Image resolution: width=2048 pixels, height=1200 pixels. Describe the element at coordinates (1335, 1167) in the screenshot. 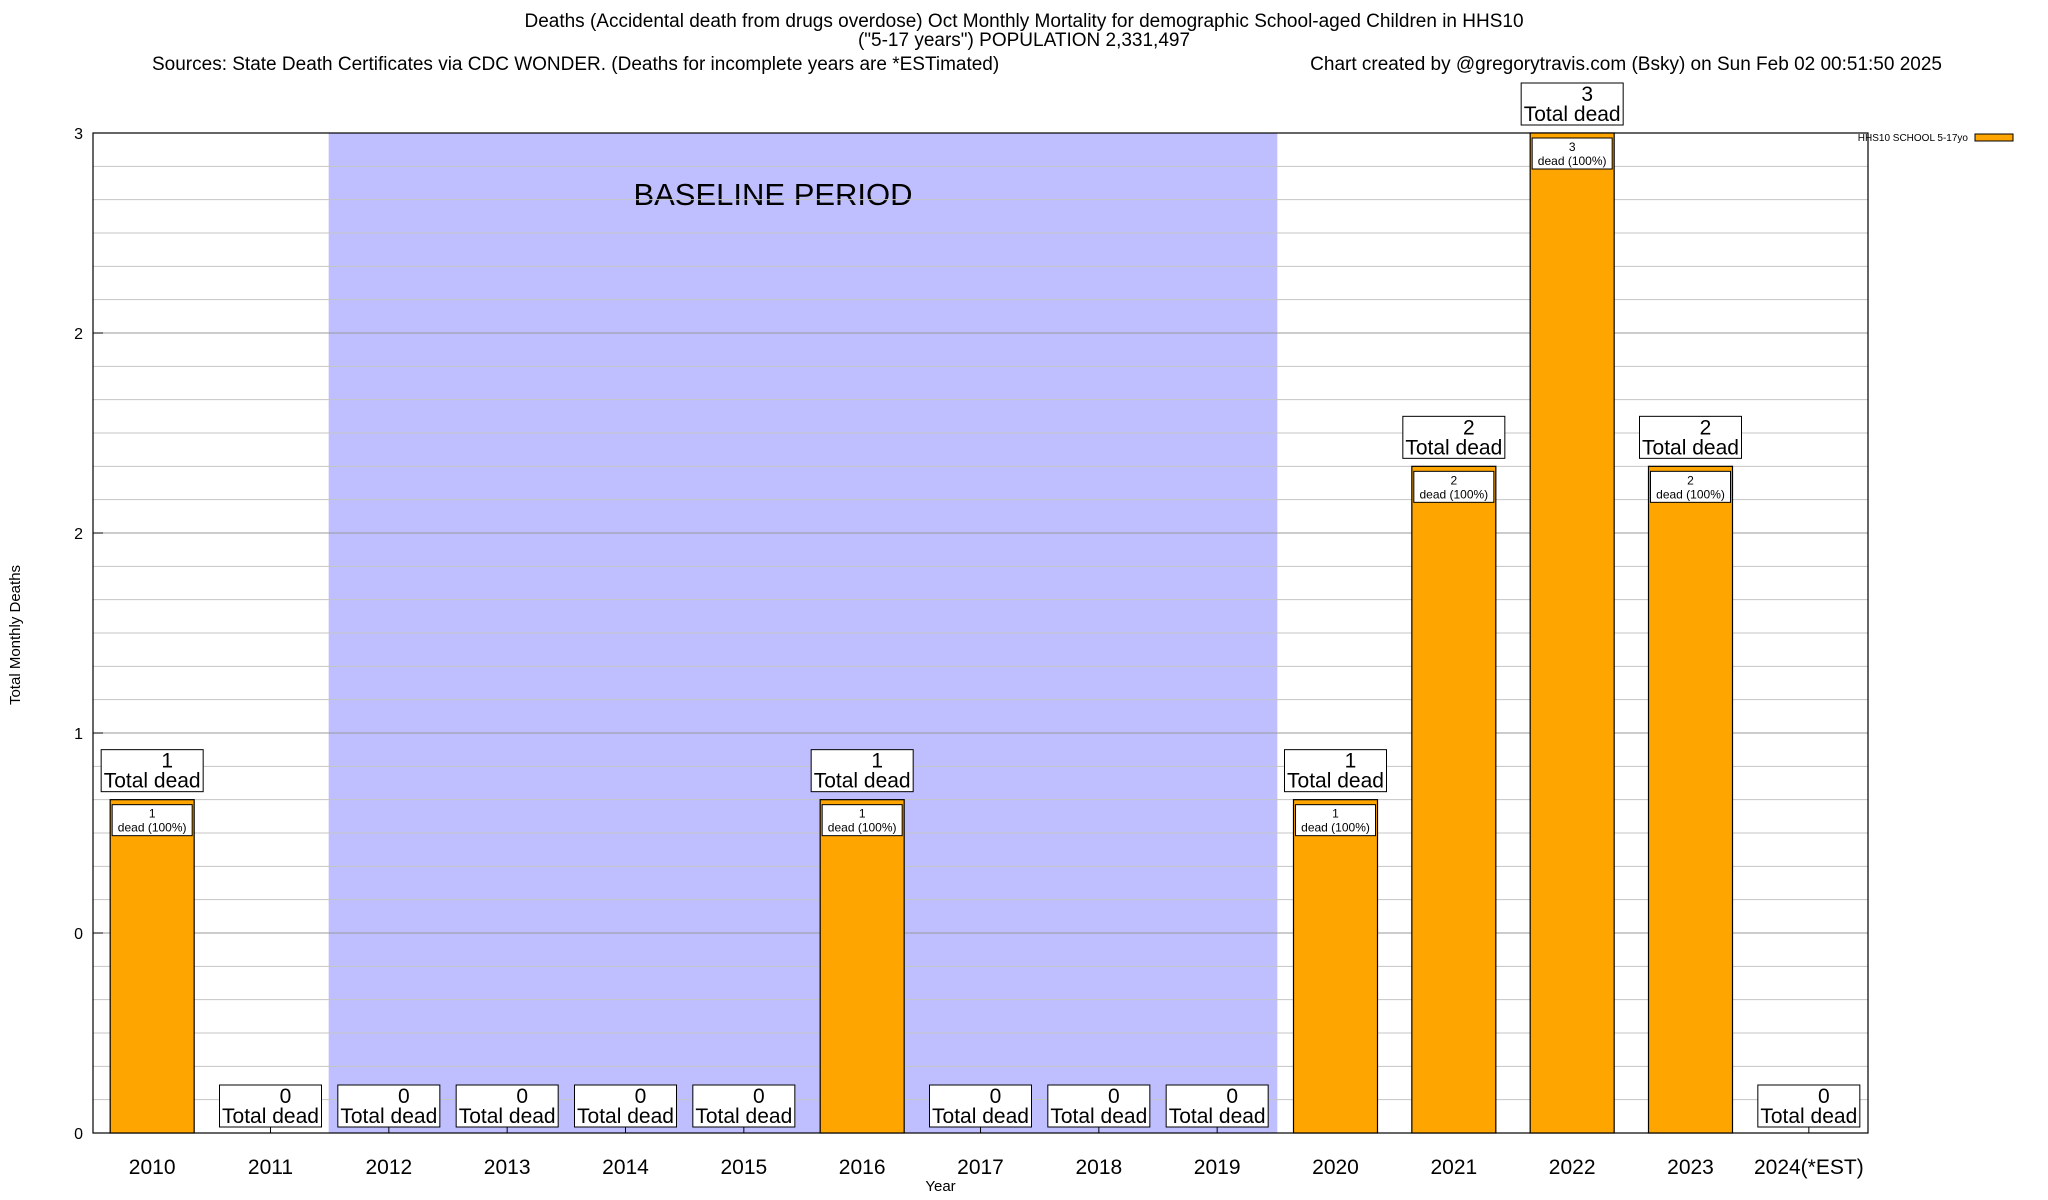

I see `x-tick-label: 2020` at that location.